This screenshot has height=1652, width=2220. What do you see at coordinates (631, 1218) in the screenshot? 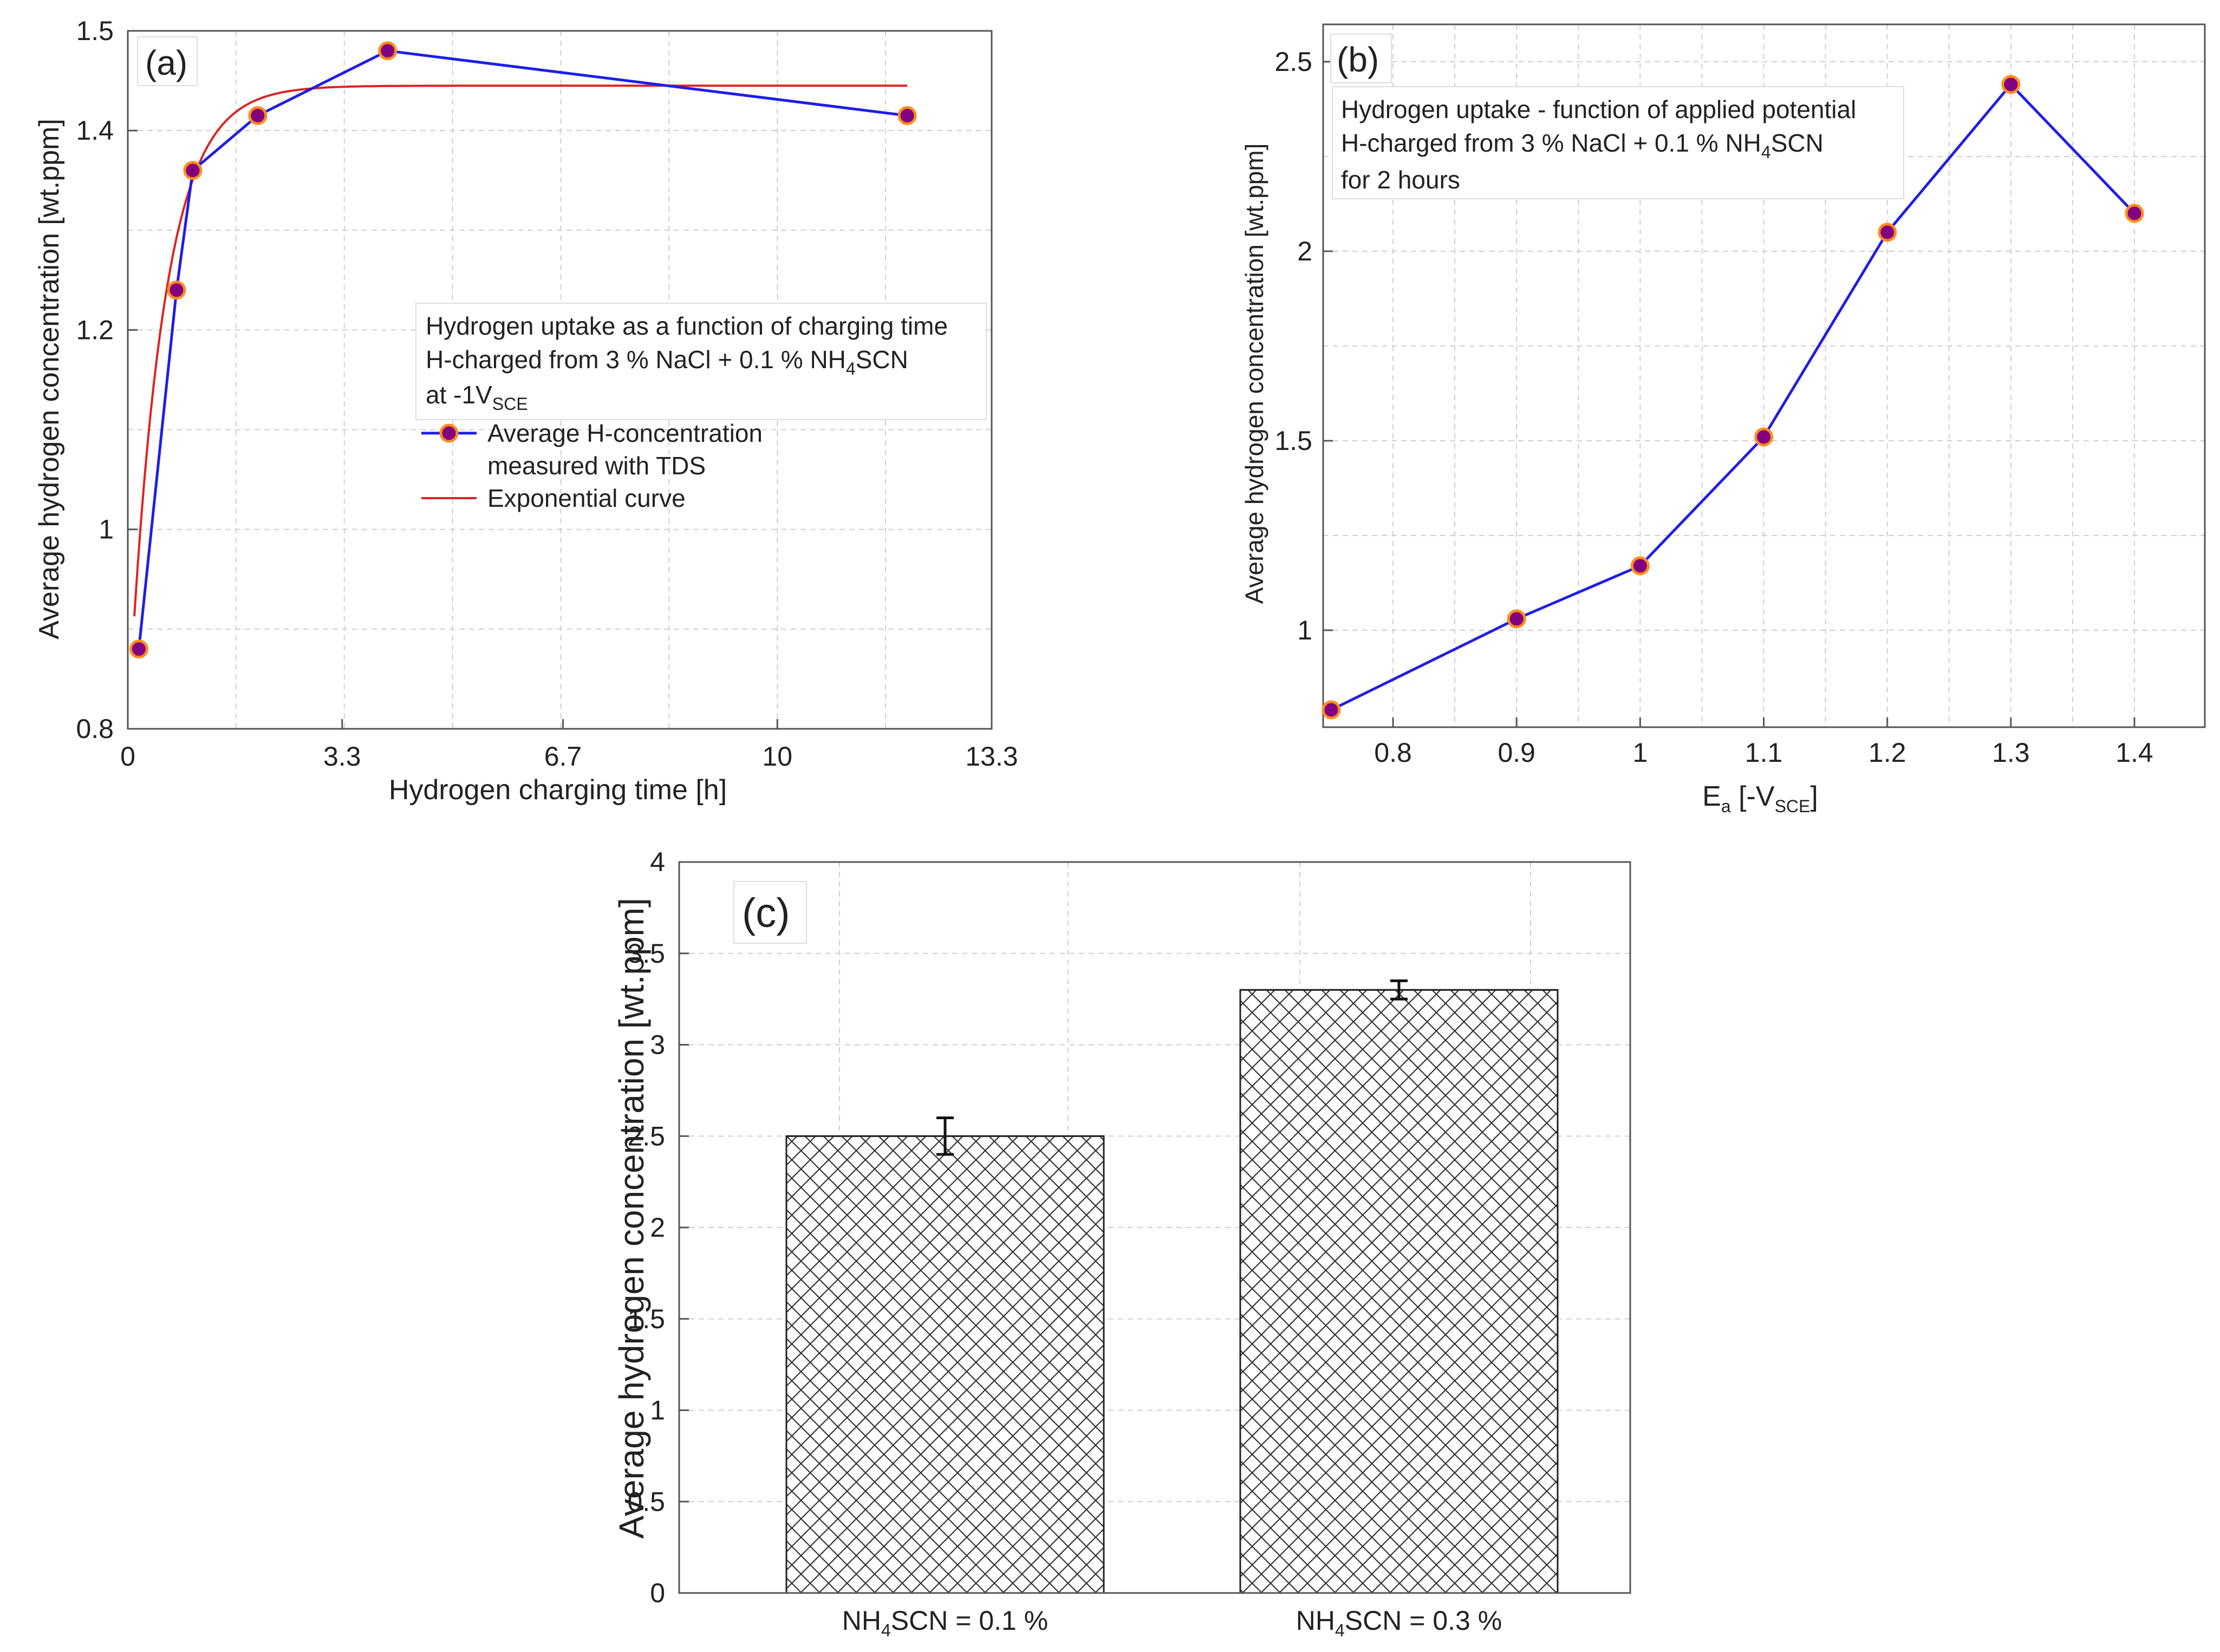
I see `panel-c-y-axis-label: Average hydrogen concentration [wt.ppm]` at bounding box center [631, 1218].